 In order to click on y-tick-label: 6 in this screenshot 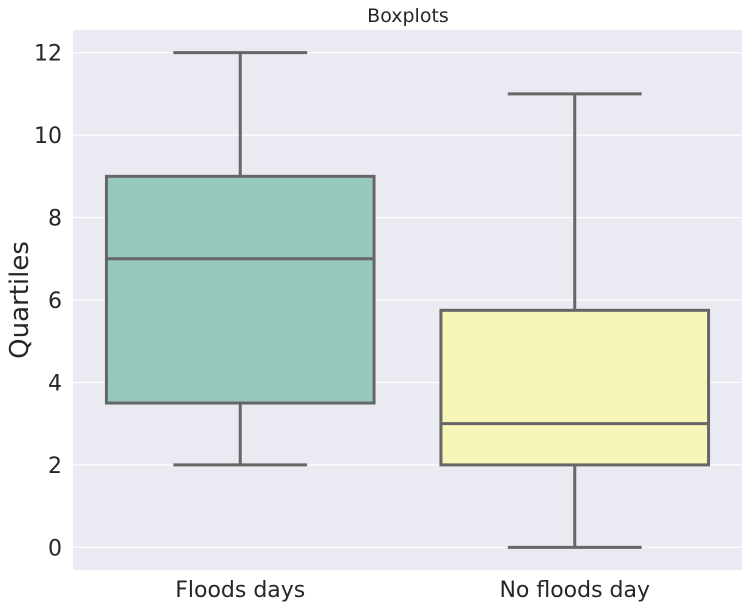, I will do `click(55, 301)`.